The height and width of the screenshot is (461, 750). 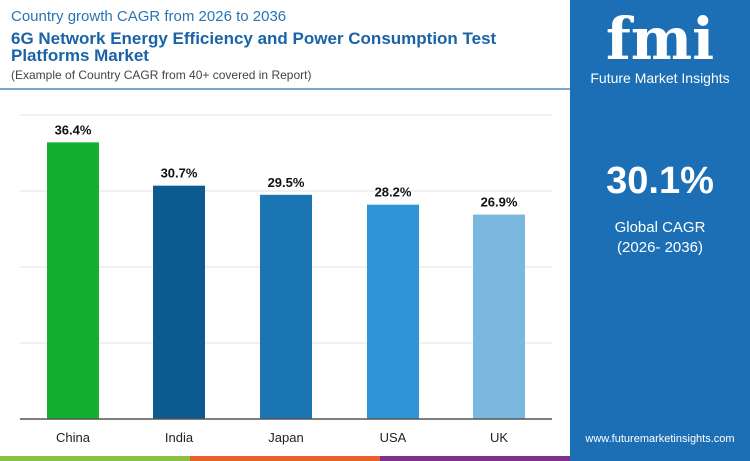 I want to click on x-tick-label: Japan, so click(x=285, y=437).